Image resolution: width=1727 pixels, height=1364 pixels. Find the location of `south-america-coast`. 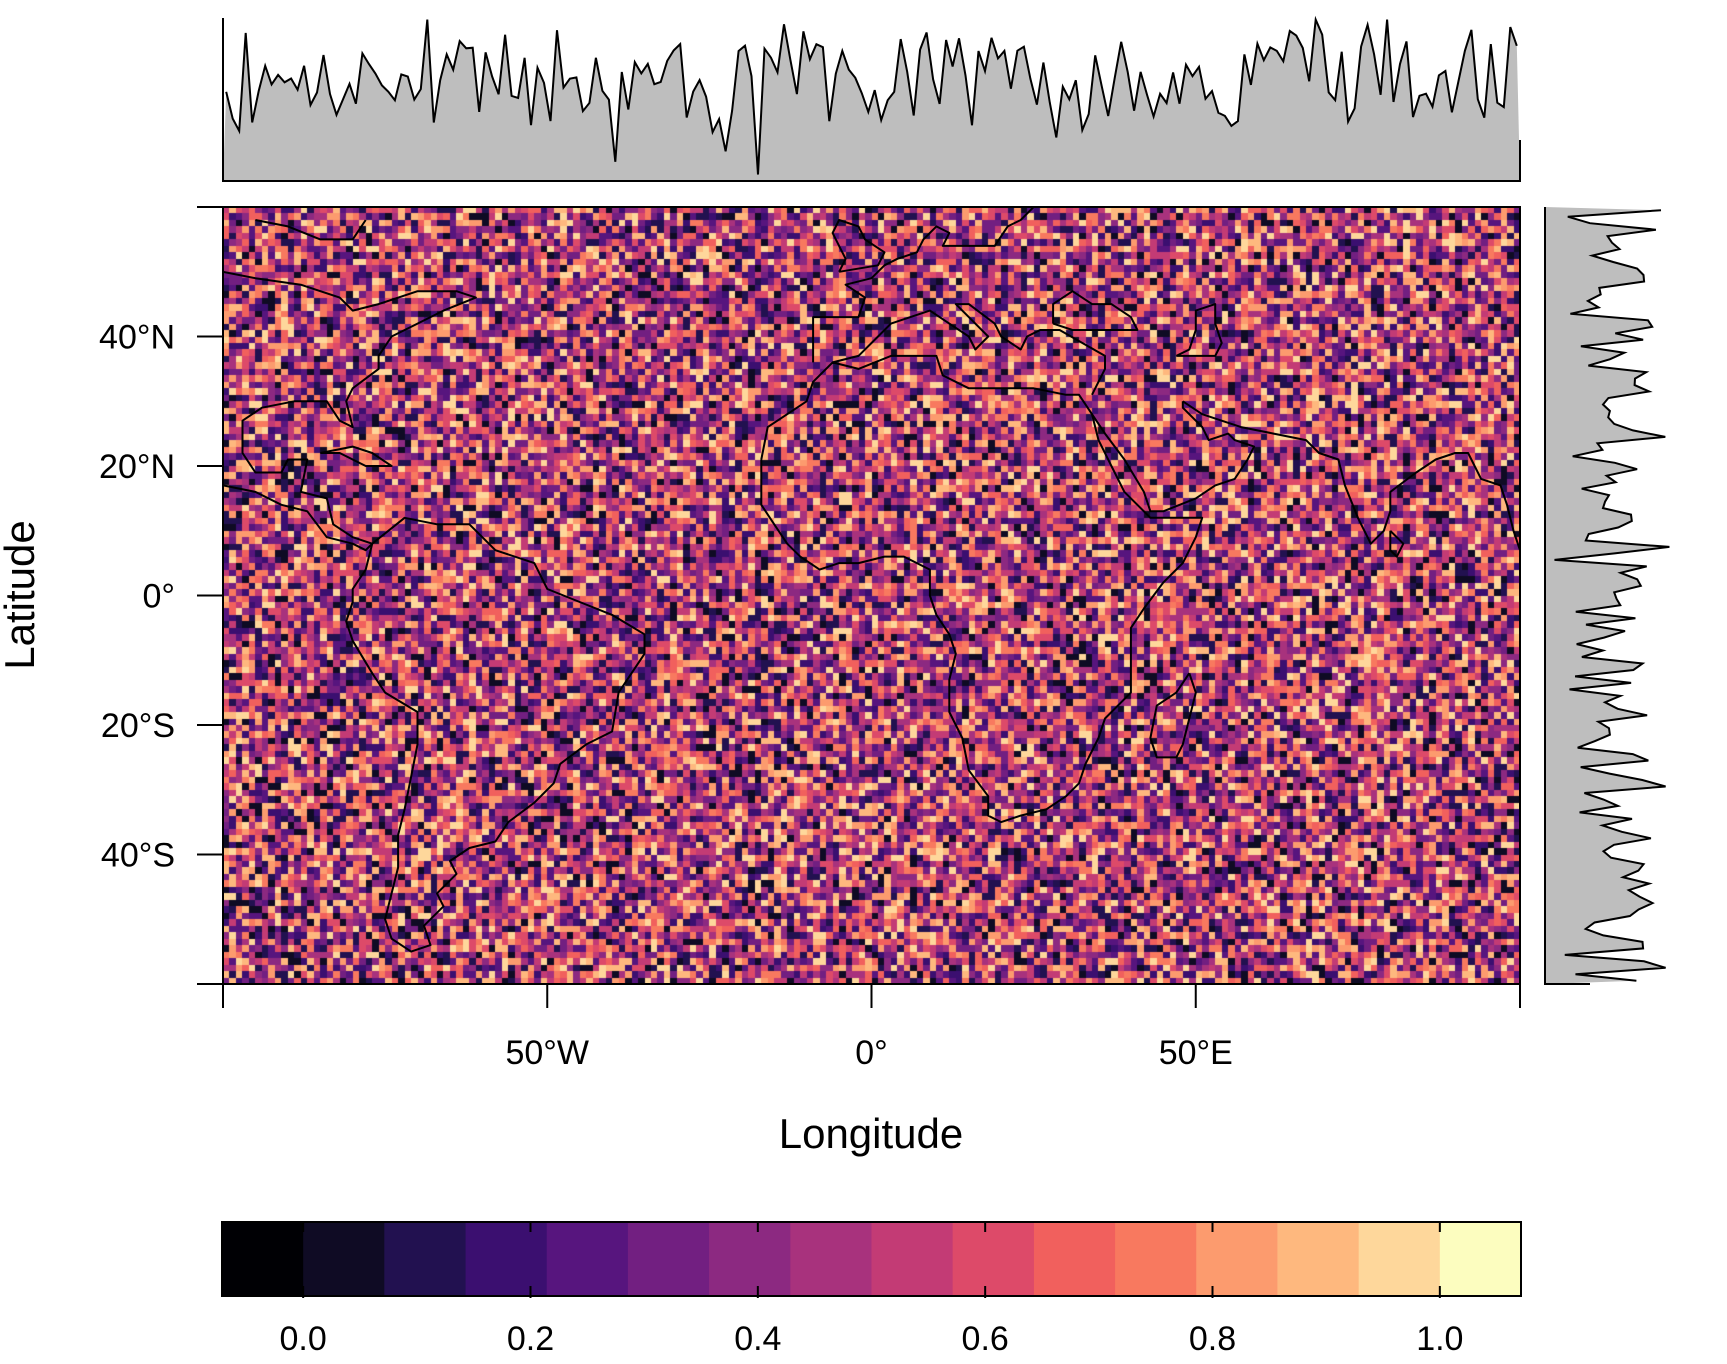

south-america-coast is located at coordinates (495, 734).